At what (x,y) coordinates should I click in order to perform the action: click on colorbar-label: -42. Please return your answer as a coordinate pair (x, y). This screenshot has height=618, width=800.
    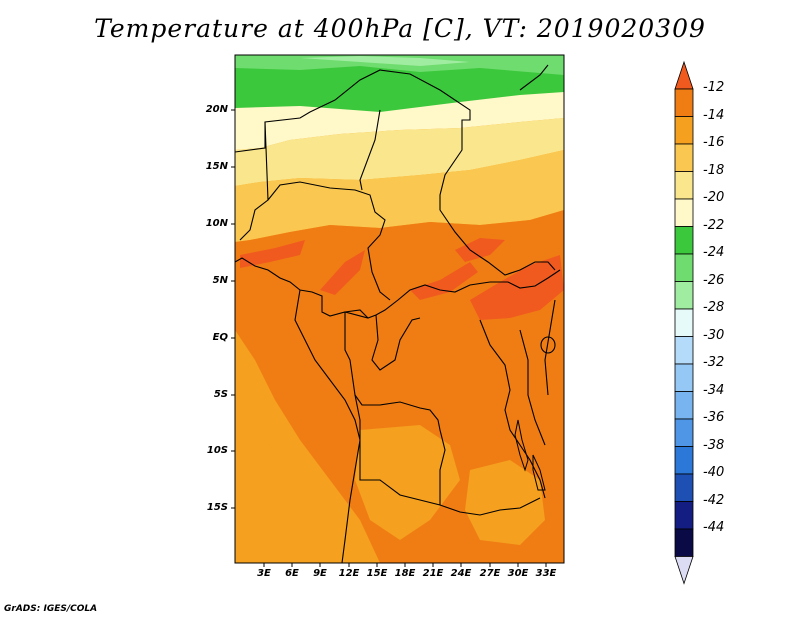
    Looking at the image, I should click on (714, 500).